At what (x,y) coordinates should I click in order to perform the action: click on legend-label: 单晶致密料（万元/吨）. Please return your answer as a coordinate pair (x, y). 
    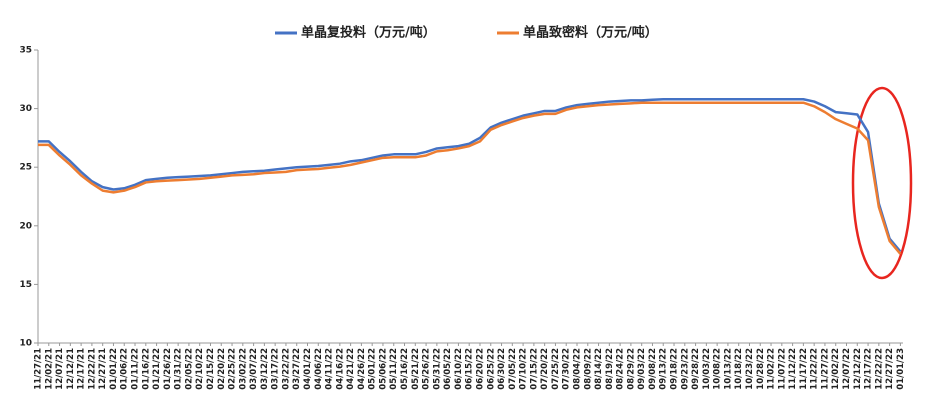
    Looking at the image, I should click on (590, 33).